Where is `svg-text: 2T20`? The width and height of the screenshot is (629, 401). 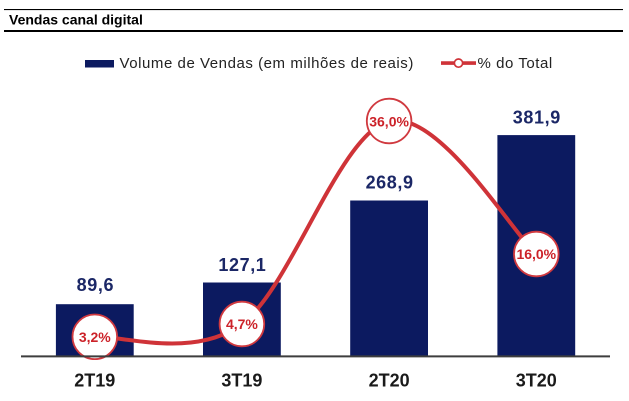
svg-text: 2T20 is located at coordinates (389, 380).